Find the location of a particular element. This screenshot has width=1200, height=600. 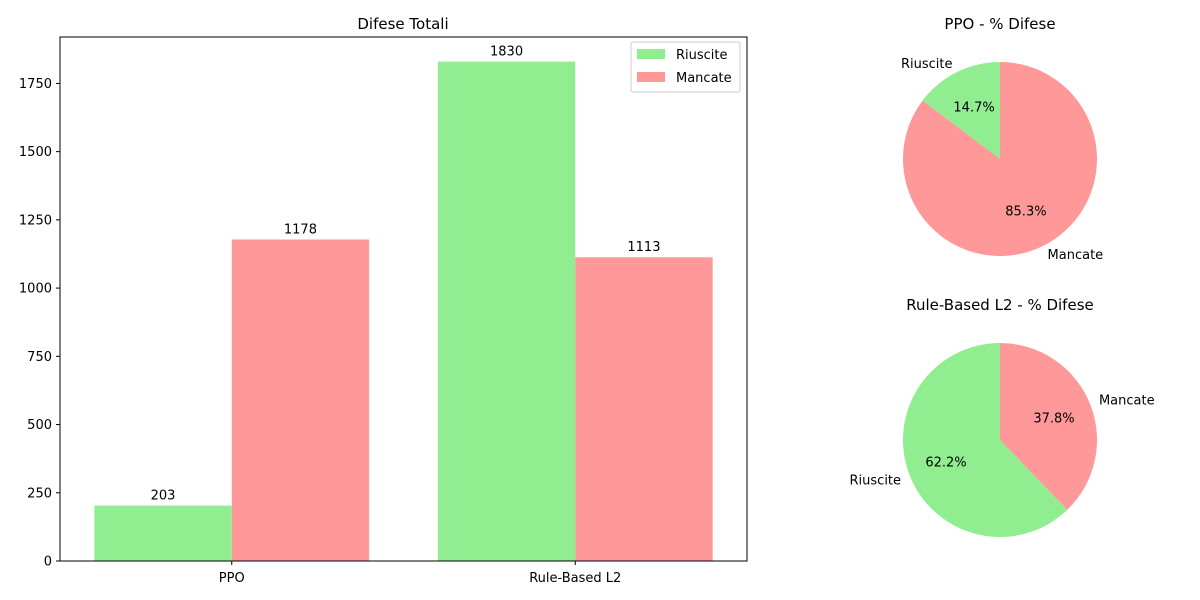

data-label-mancate-ppo: 1178 is located at coordinates (300, 230).